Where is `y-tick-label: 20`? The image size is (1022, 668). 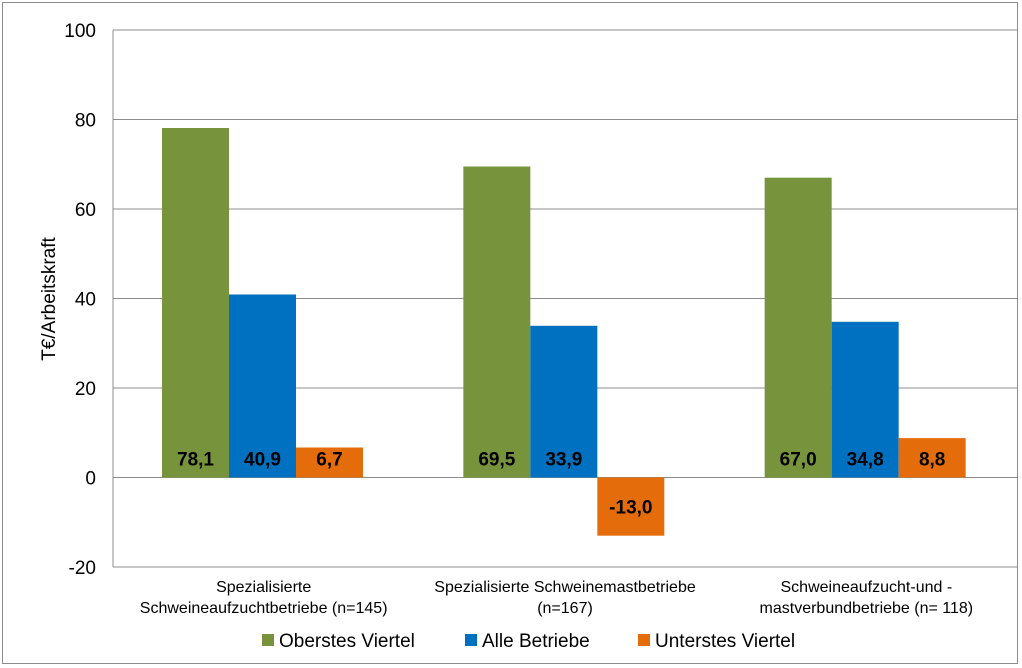 y-tick-label: 20 is located at coordinates (85, 389).